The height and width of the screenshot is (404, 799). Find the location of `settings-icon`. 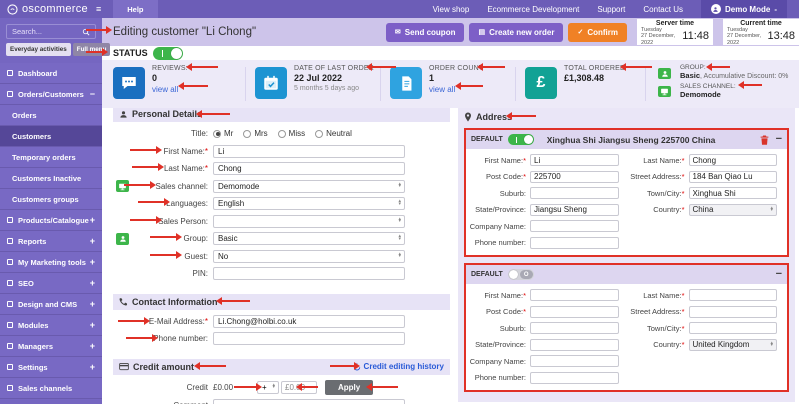

settings-icon is located at coordinates (10, 367).